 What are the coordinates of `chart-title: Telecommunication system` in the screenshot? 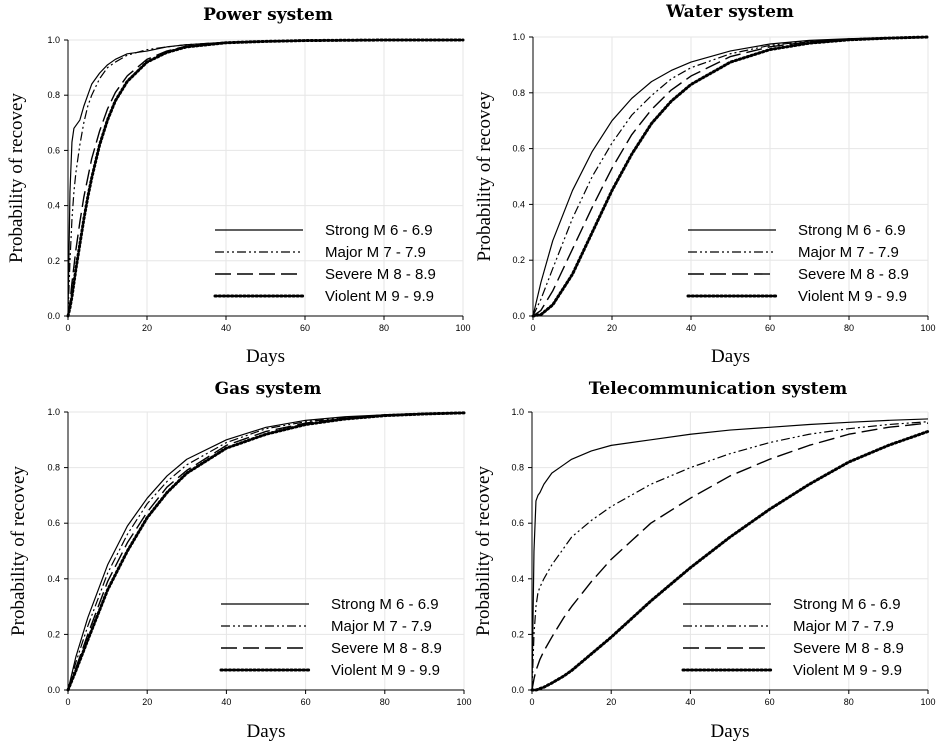 It's located at (718, 389).